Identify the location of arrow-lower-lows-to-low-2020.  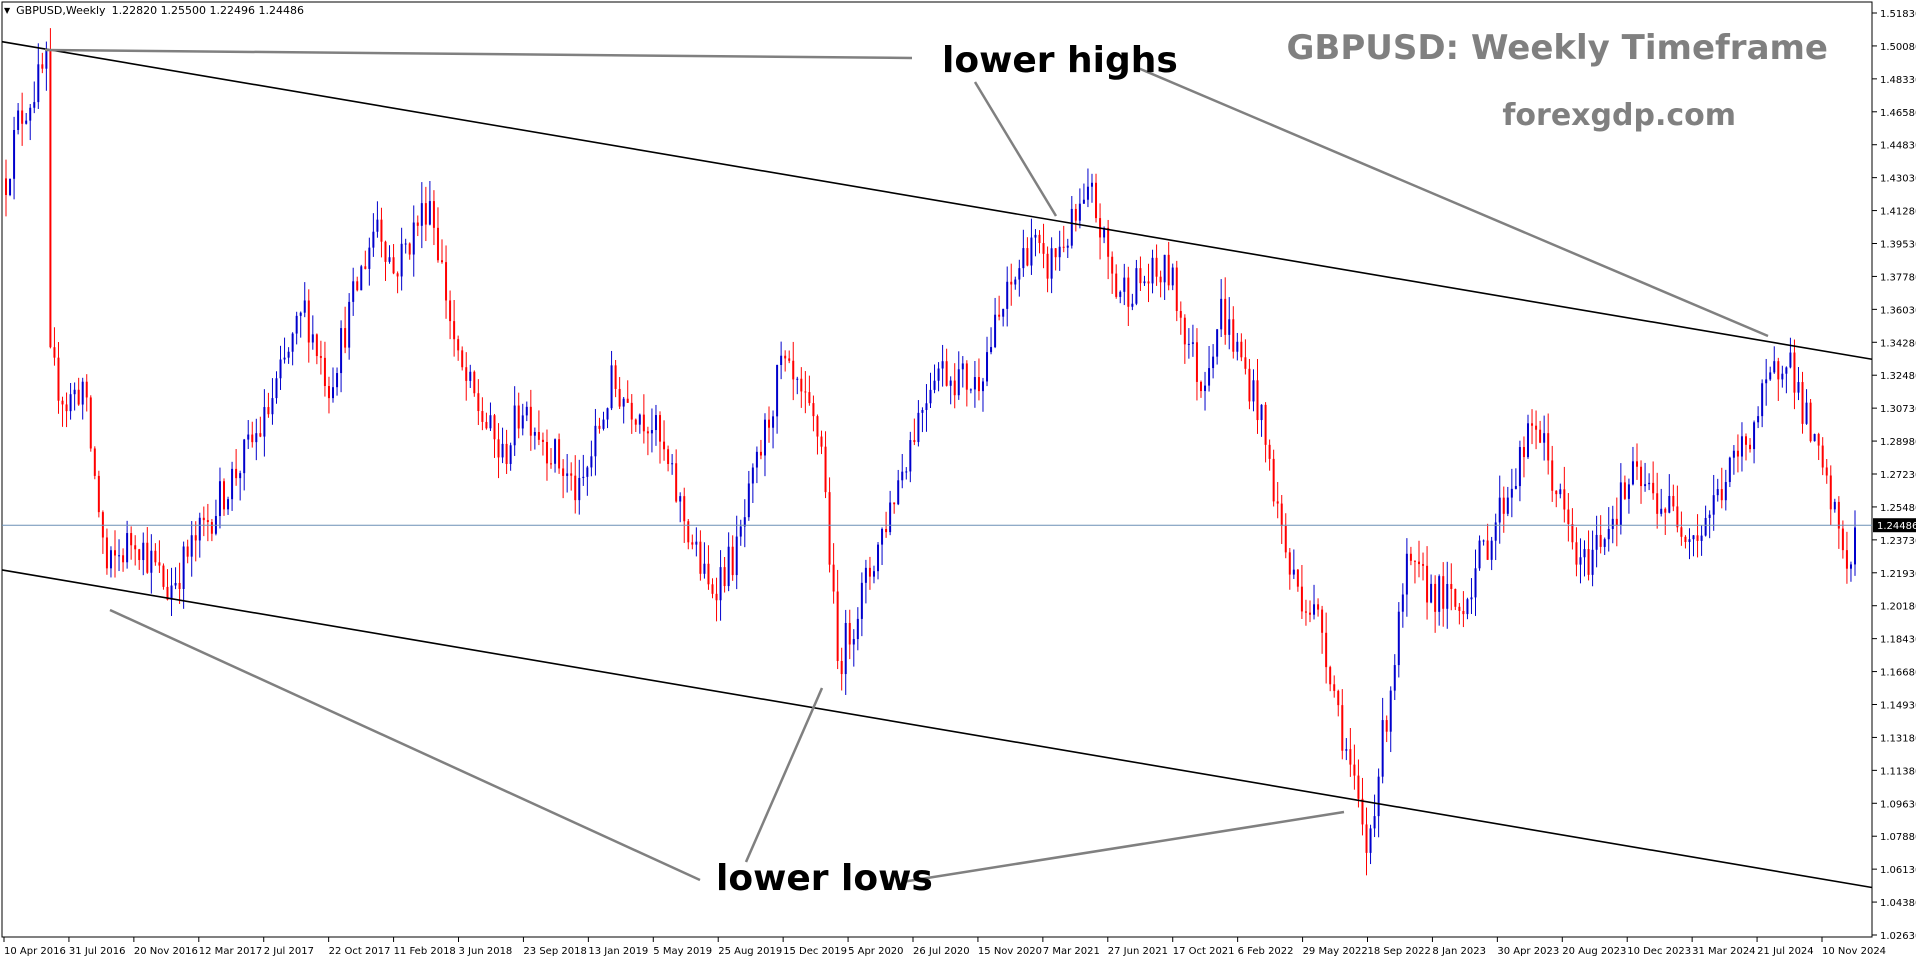
(784, 775).